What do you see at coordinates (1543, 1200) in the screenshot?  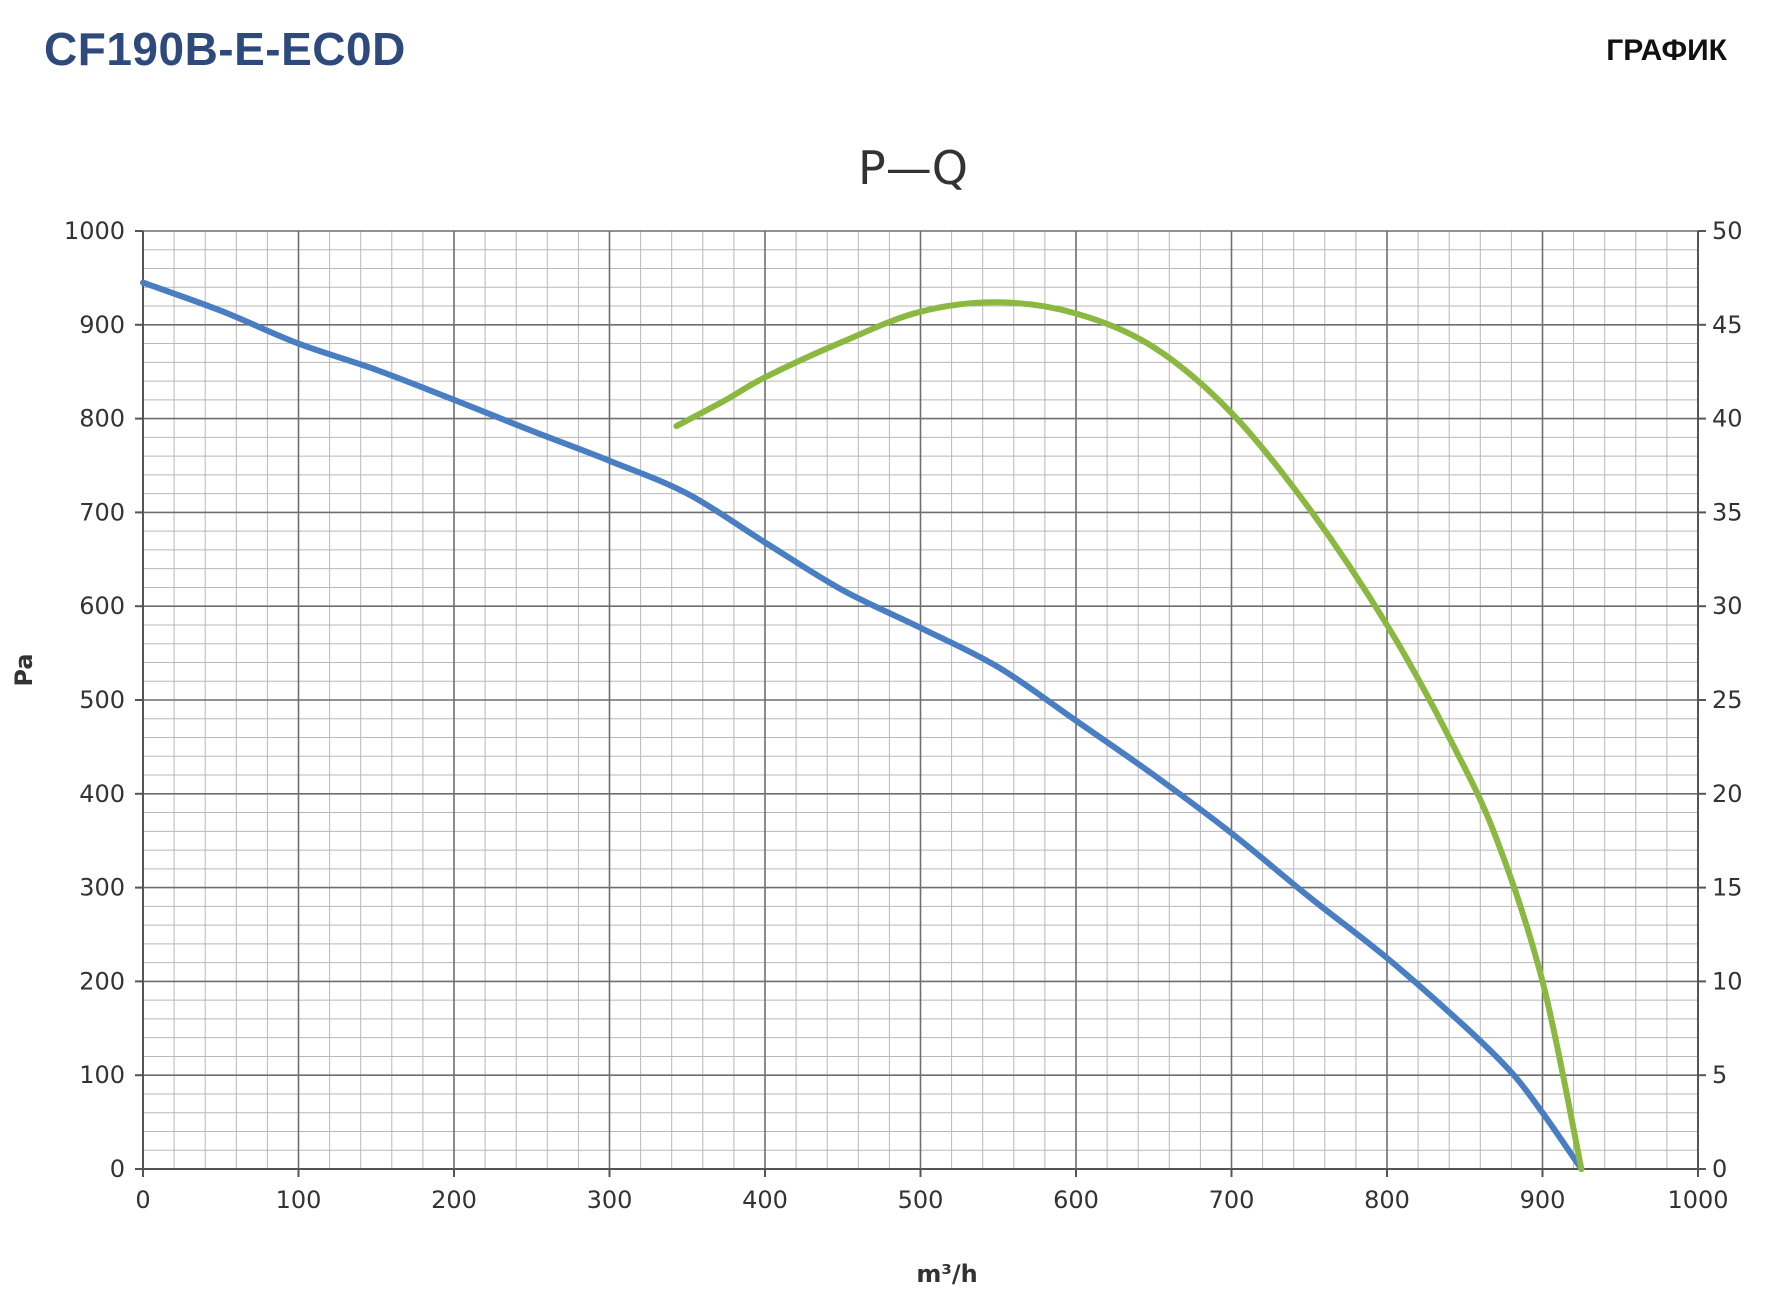 I see `x-tick-label: 900` at bounding box center [1543, 1200].